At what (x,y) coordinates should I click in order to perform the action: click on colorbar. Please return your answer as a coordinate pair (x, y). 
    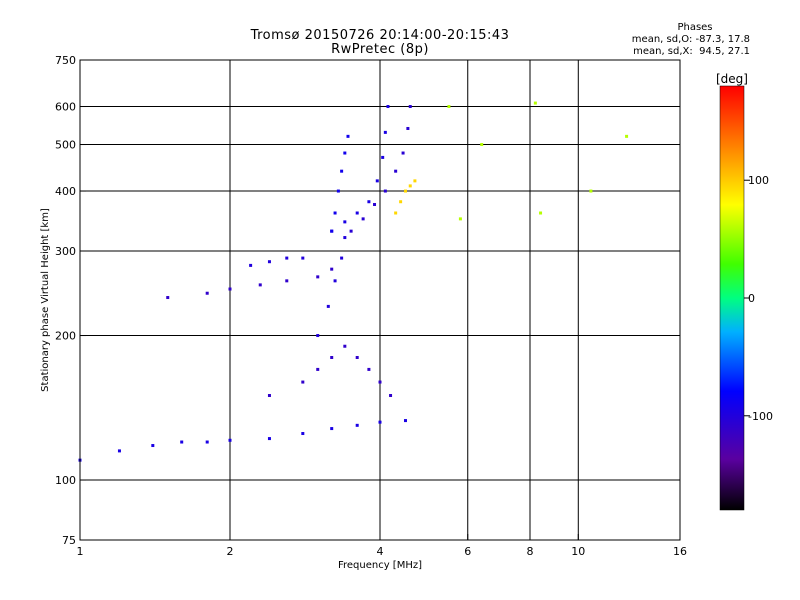
    Looking at the image, I should click on (732, 298).